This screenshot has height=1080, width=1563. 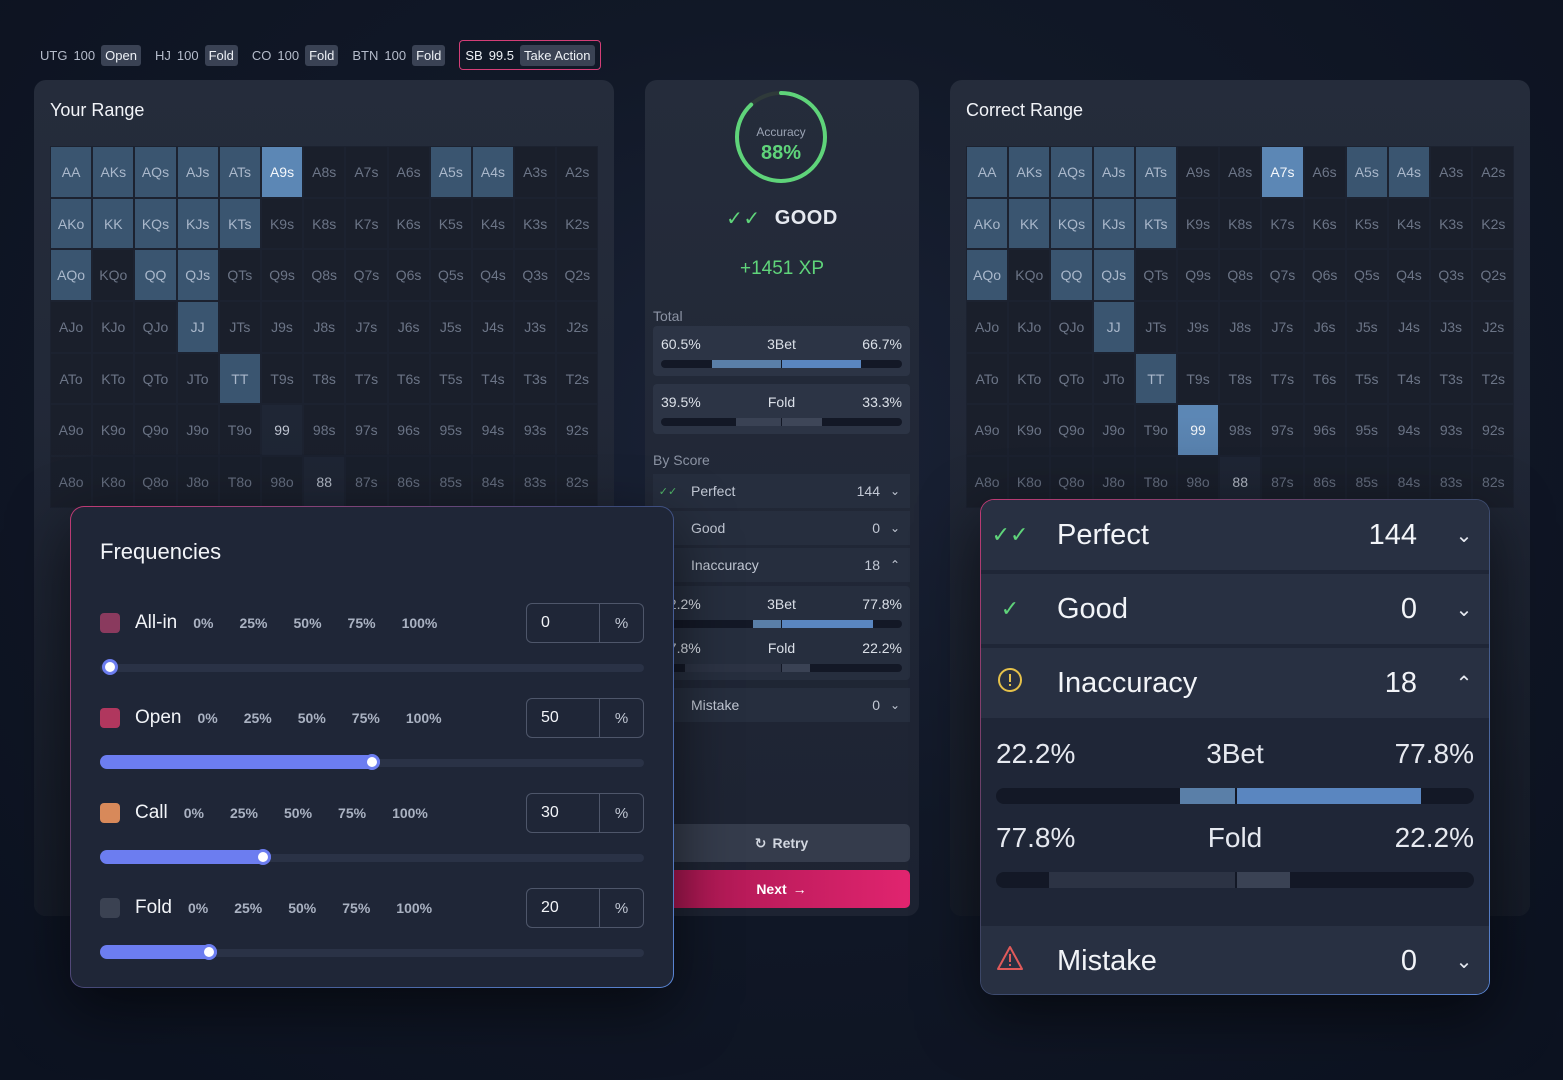 What do you see at coordinates (366, 482) in the screenshot?
I see `hand-cell: 87s` at bounding box center [366, 482].